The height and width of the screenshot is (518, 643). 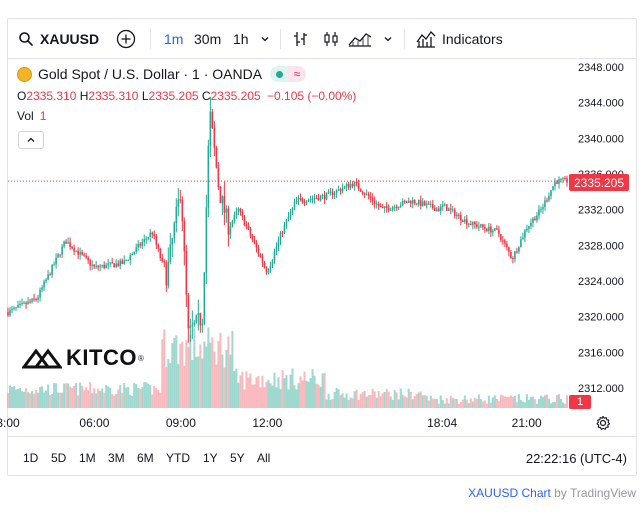 I want to click on timeframe-1m: 1m, so click(x=174, y=39).